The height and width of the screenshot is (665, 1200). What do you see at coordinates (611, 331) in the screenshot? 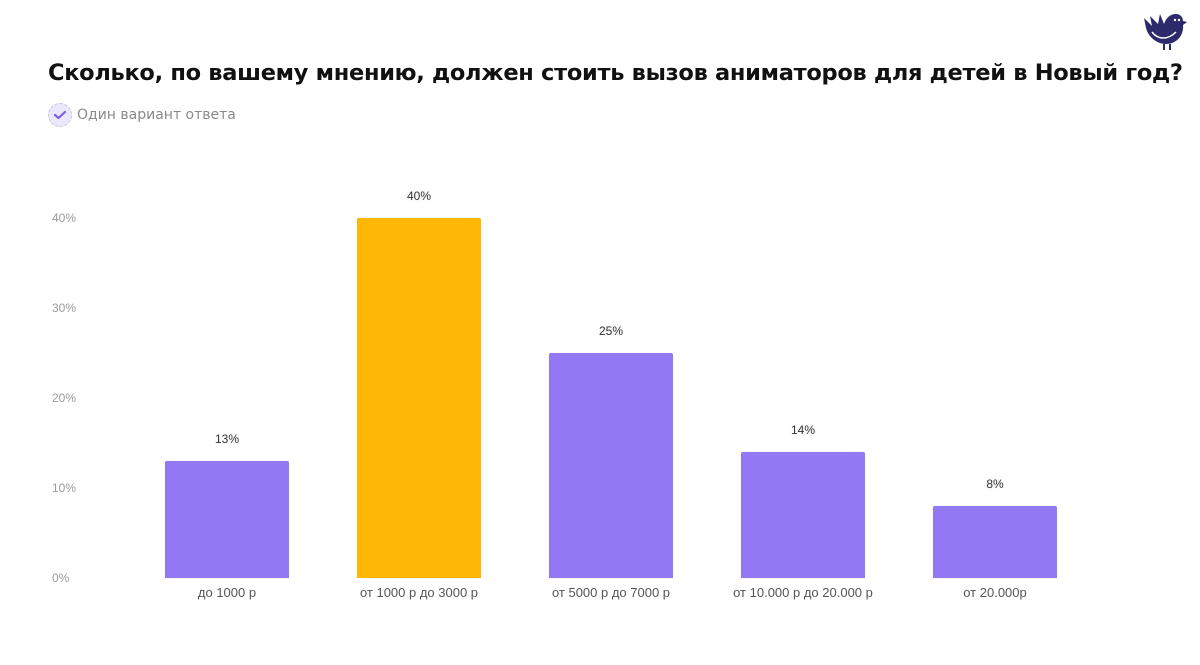
I see `bar-value-label: 25%` at bounding box center [611, 331].